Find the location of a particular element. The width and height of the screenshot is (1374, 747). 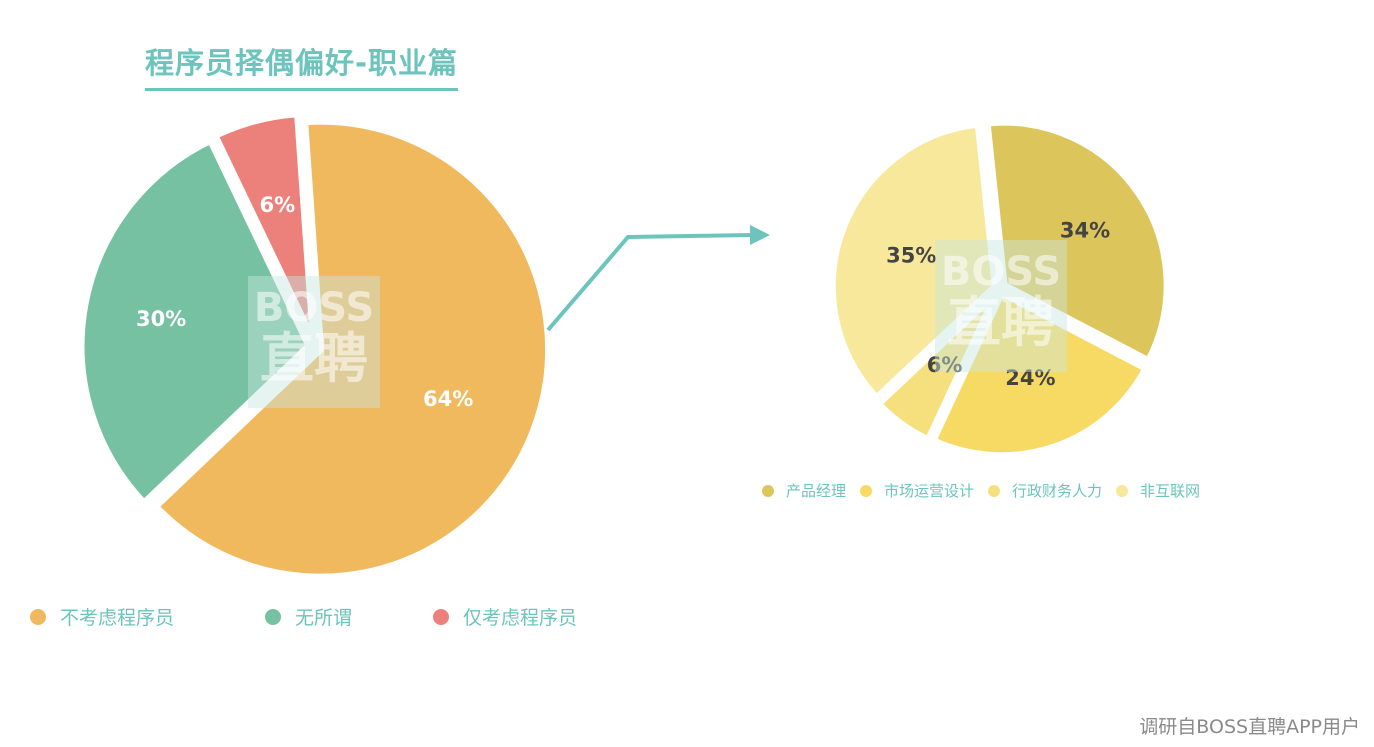

legend-label: 产品经理 is located at coordinates (816, 491).